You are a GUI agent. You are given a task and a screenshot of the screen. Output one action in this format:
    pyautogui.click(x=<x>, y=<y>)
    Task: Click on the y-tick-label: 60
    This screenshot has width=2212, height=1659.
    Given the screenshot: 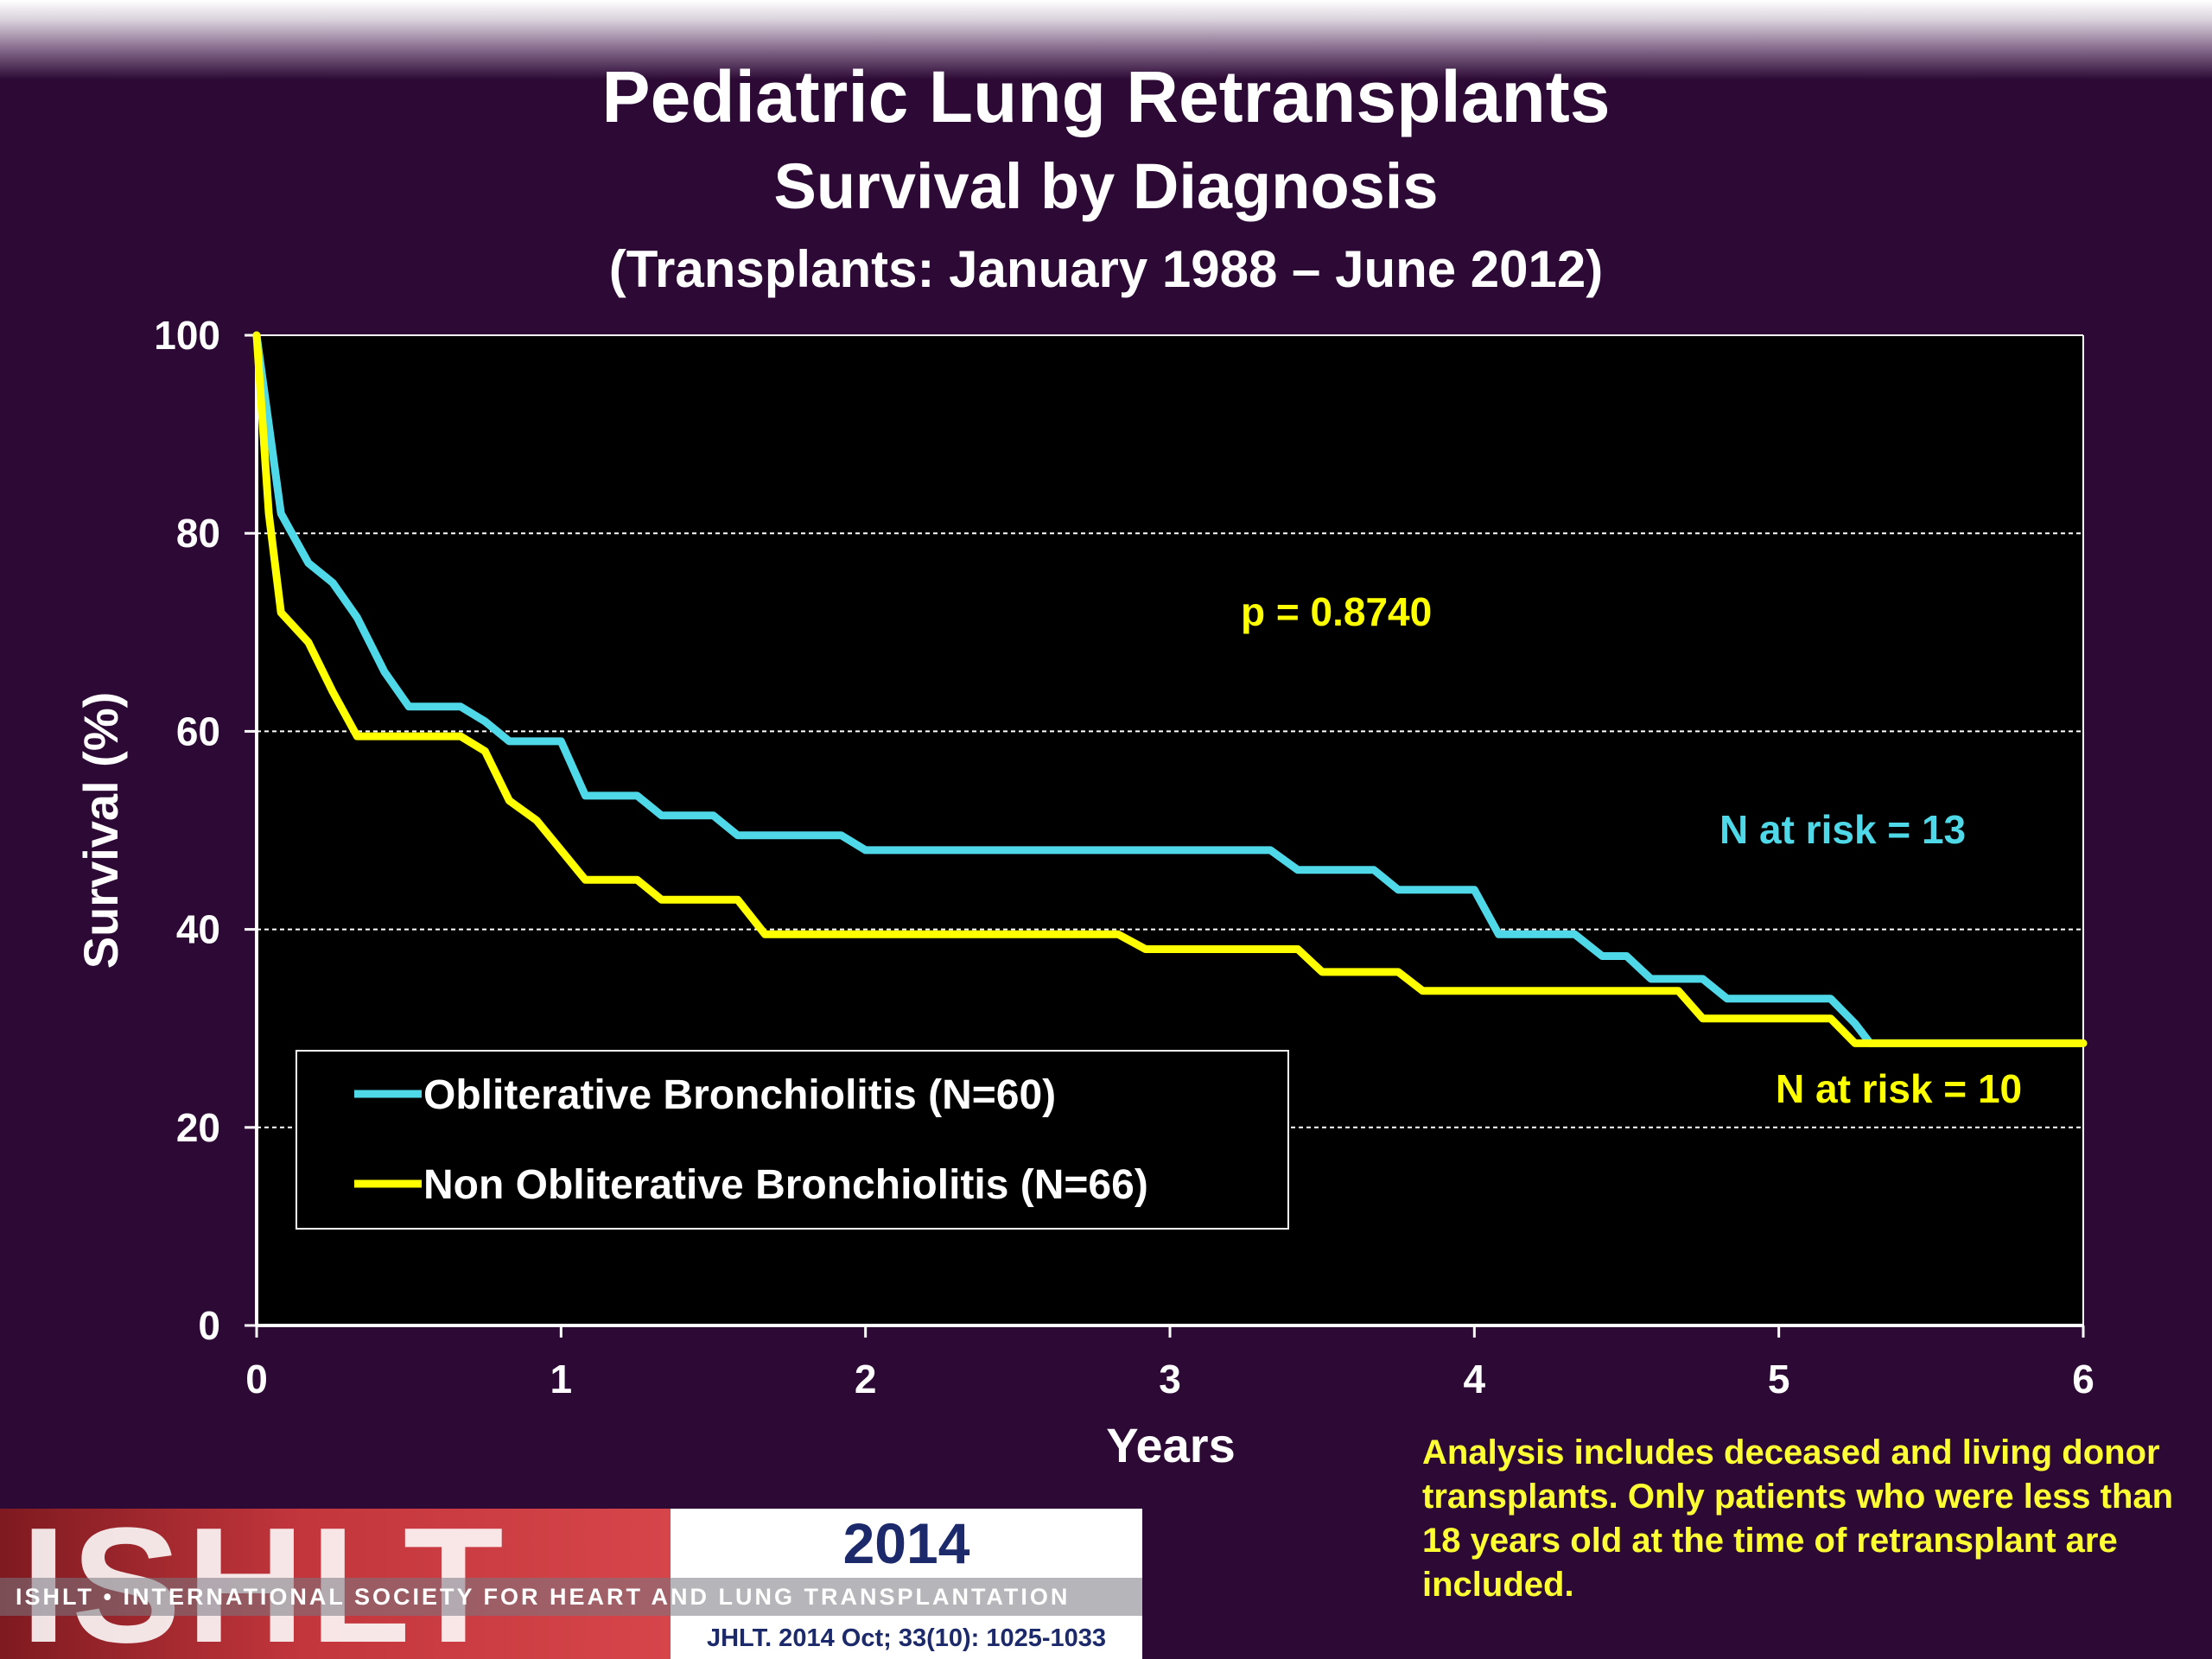 What is the action you would take?
    pyautogui.click(x=198, y=731)
    